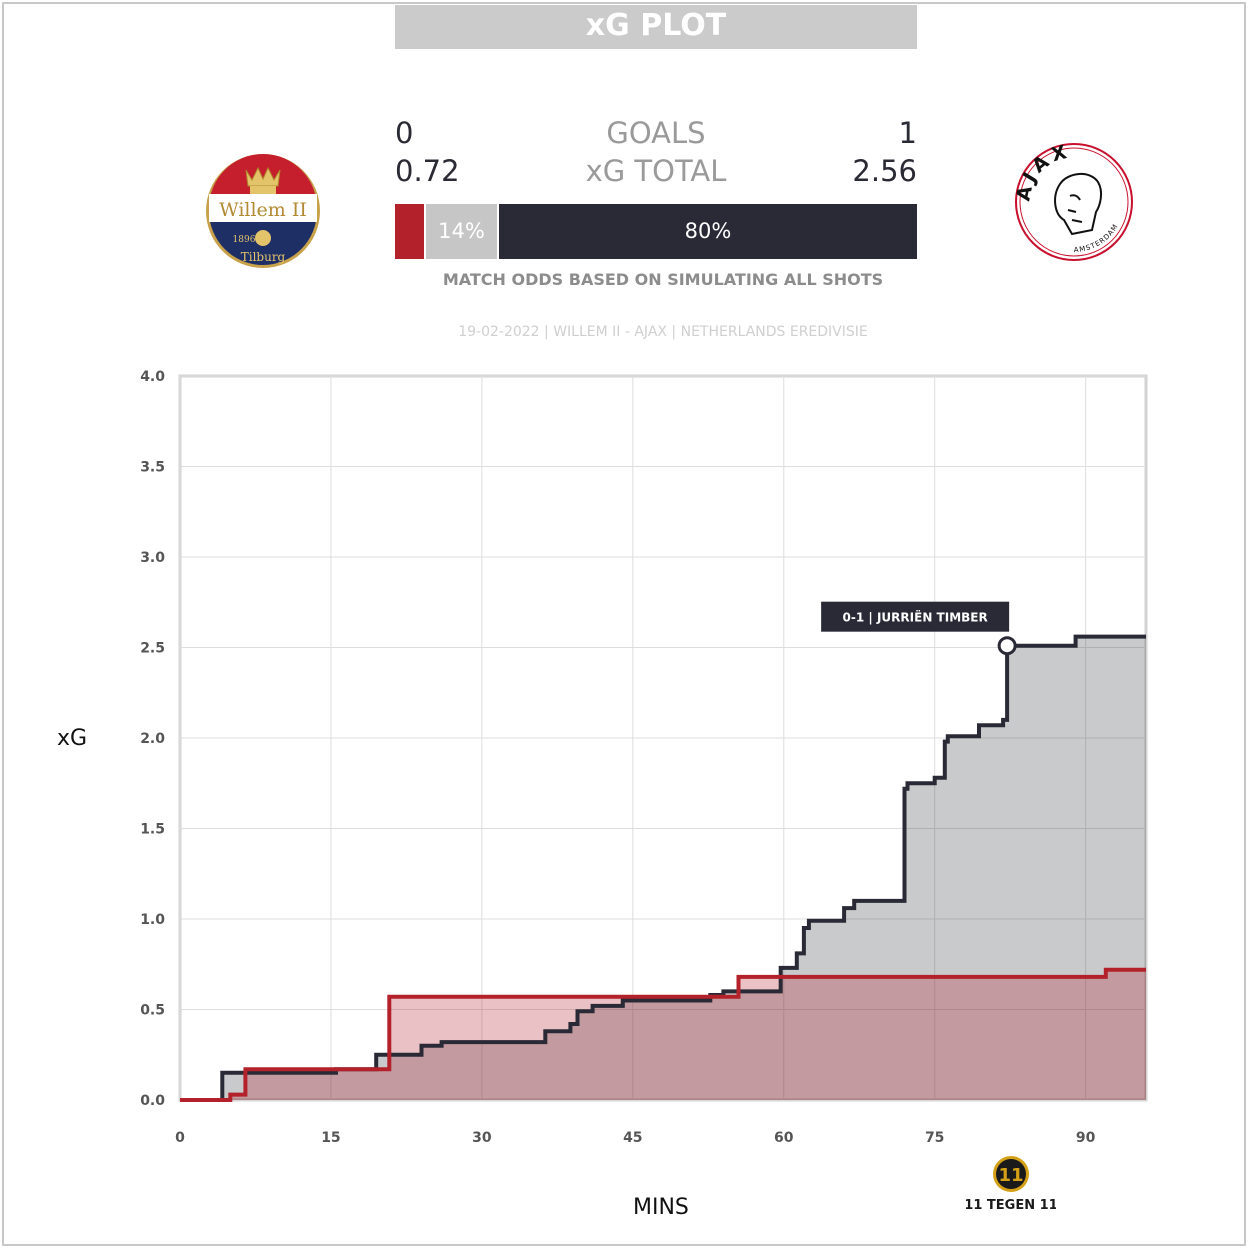 Image resolution: width=1250 pixels, height=1250 pixels. I want to click on x-tick-label: 75, so click(934, 1138).